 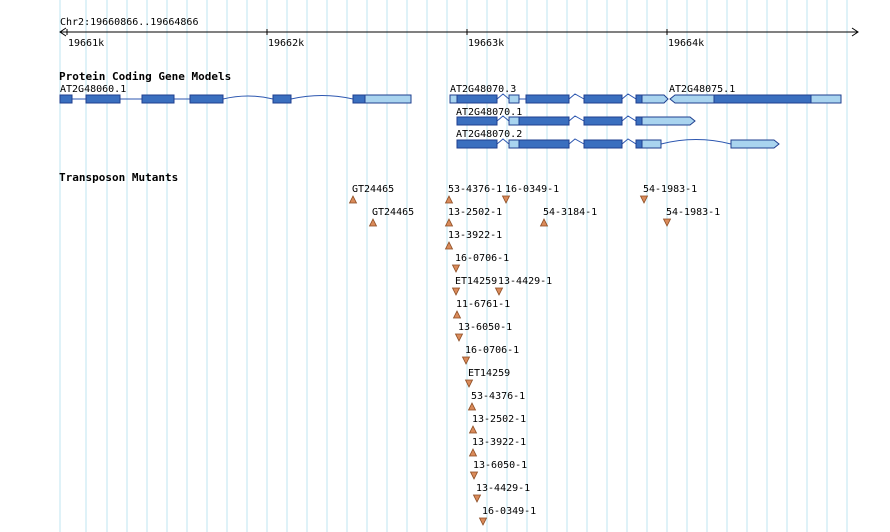 I want to click on gene-model-at2g48070-1: AT2G48070.1, so click(x=576, y=116).